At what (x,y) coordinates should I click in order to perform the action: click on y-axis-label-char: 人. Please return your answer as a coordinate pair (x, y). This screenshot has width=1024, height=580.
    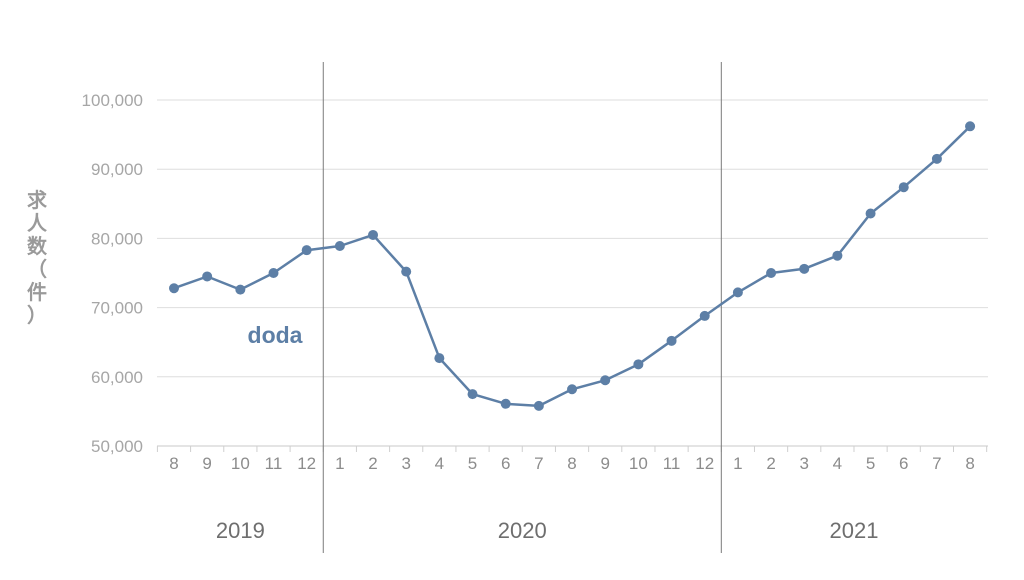
    Looking at the image, I should click on (37, 223).